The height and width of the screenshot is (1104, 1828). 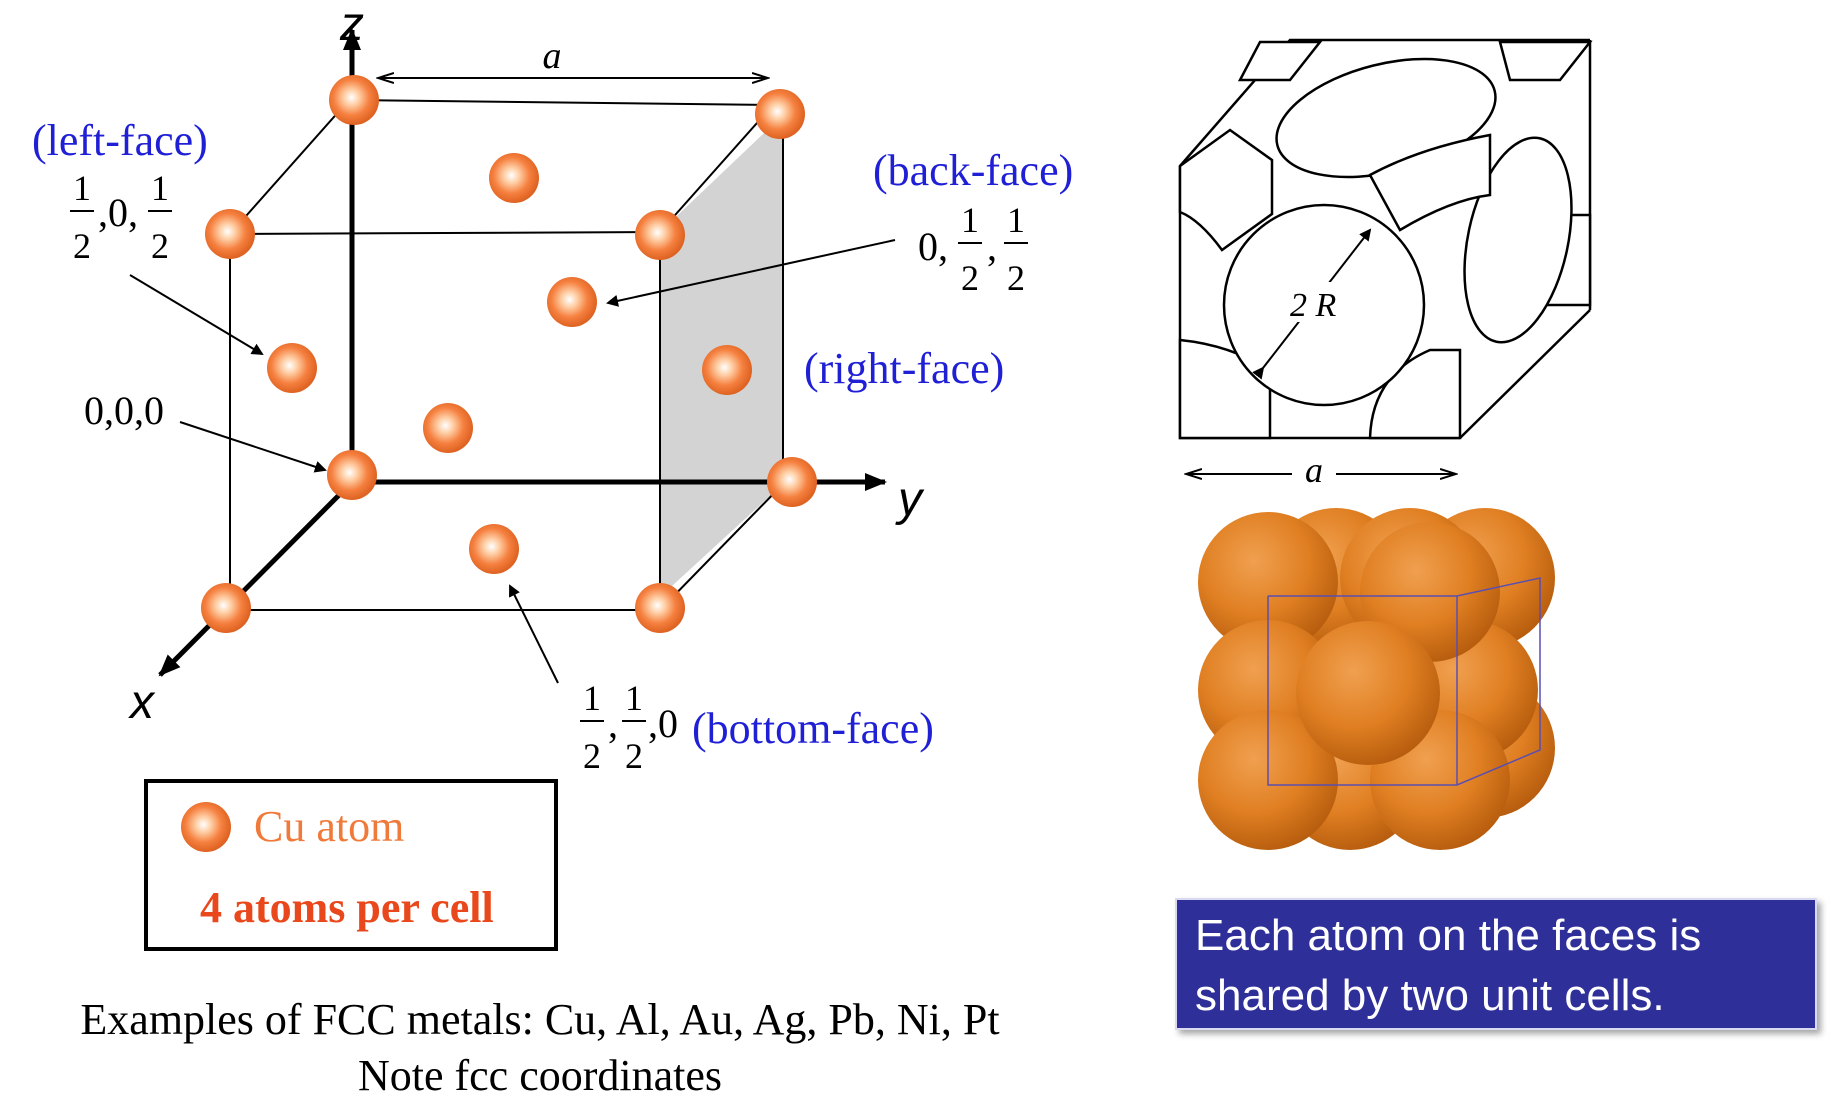 What do you see at coordinates (1268, 582) in the screenshot?
I see `sphere` at bounding box center [1268, 582].